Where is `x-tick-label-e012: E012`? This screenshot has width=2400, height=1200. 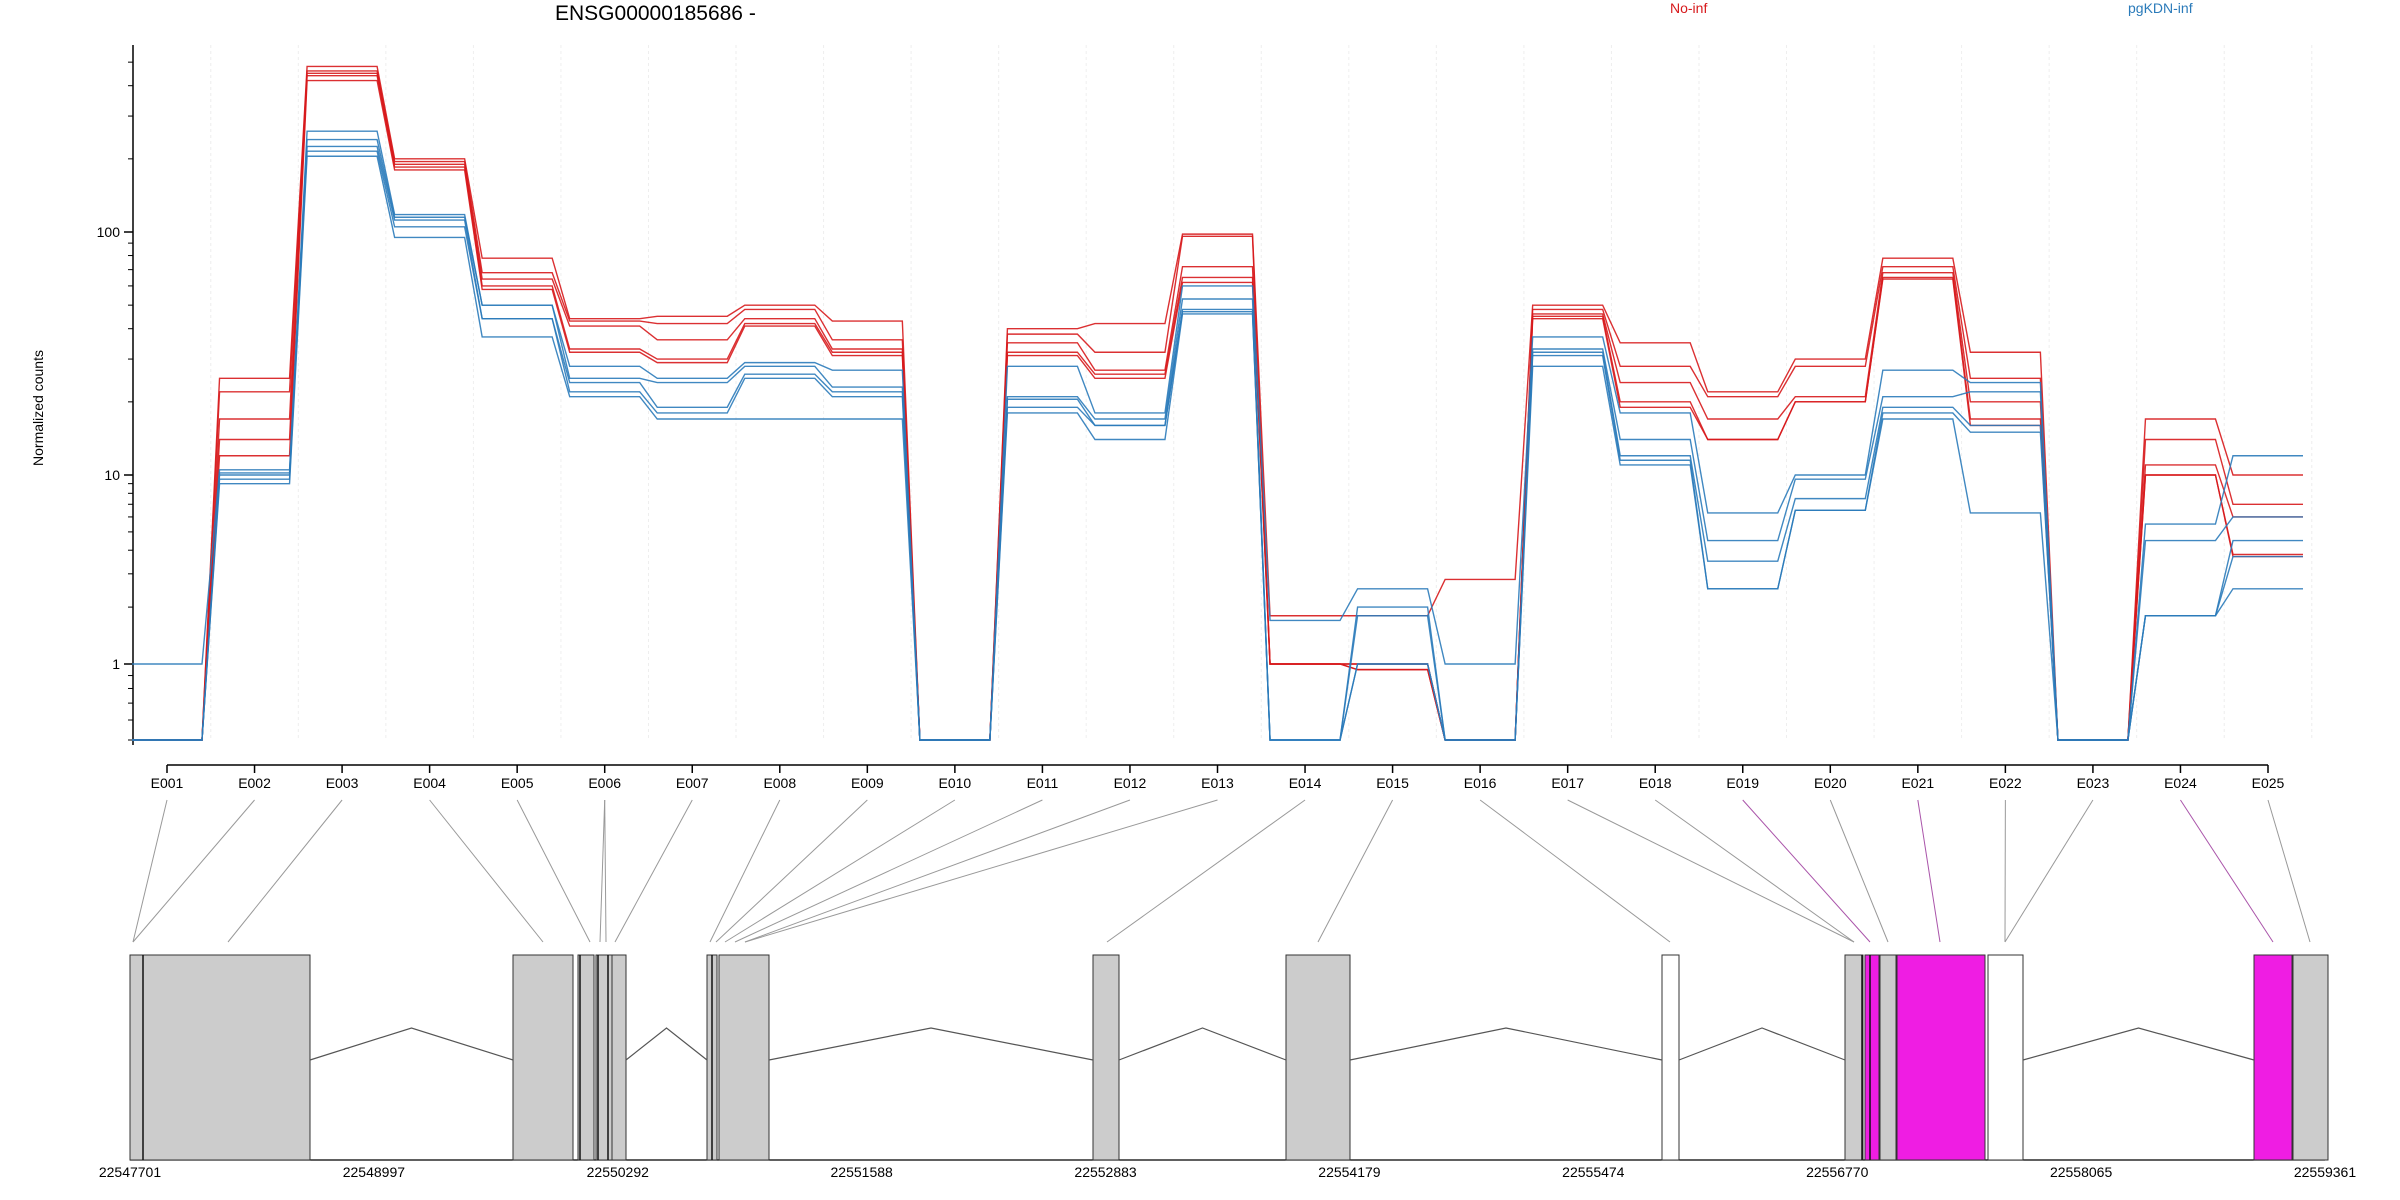 x-tick-label-e012: E012 is located at coordinates (1130, 783).